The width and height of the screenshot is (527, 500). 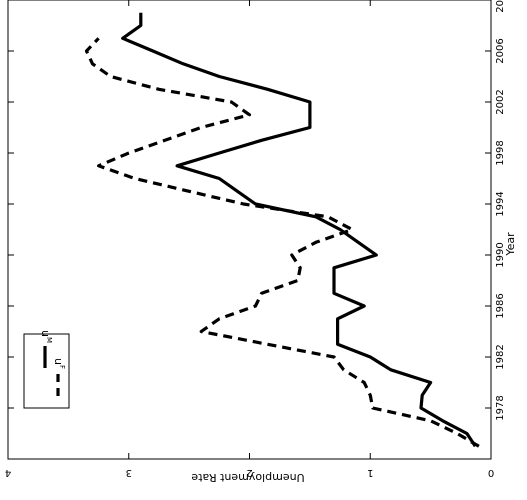 I want to click on y-tick-label: 4, so click(x=8, y=472).